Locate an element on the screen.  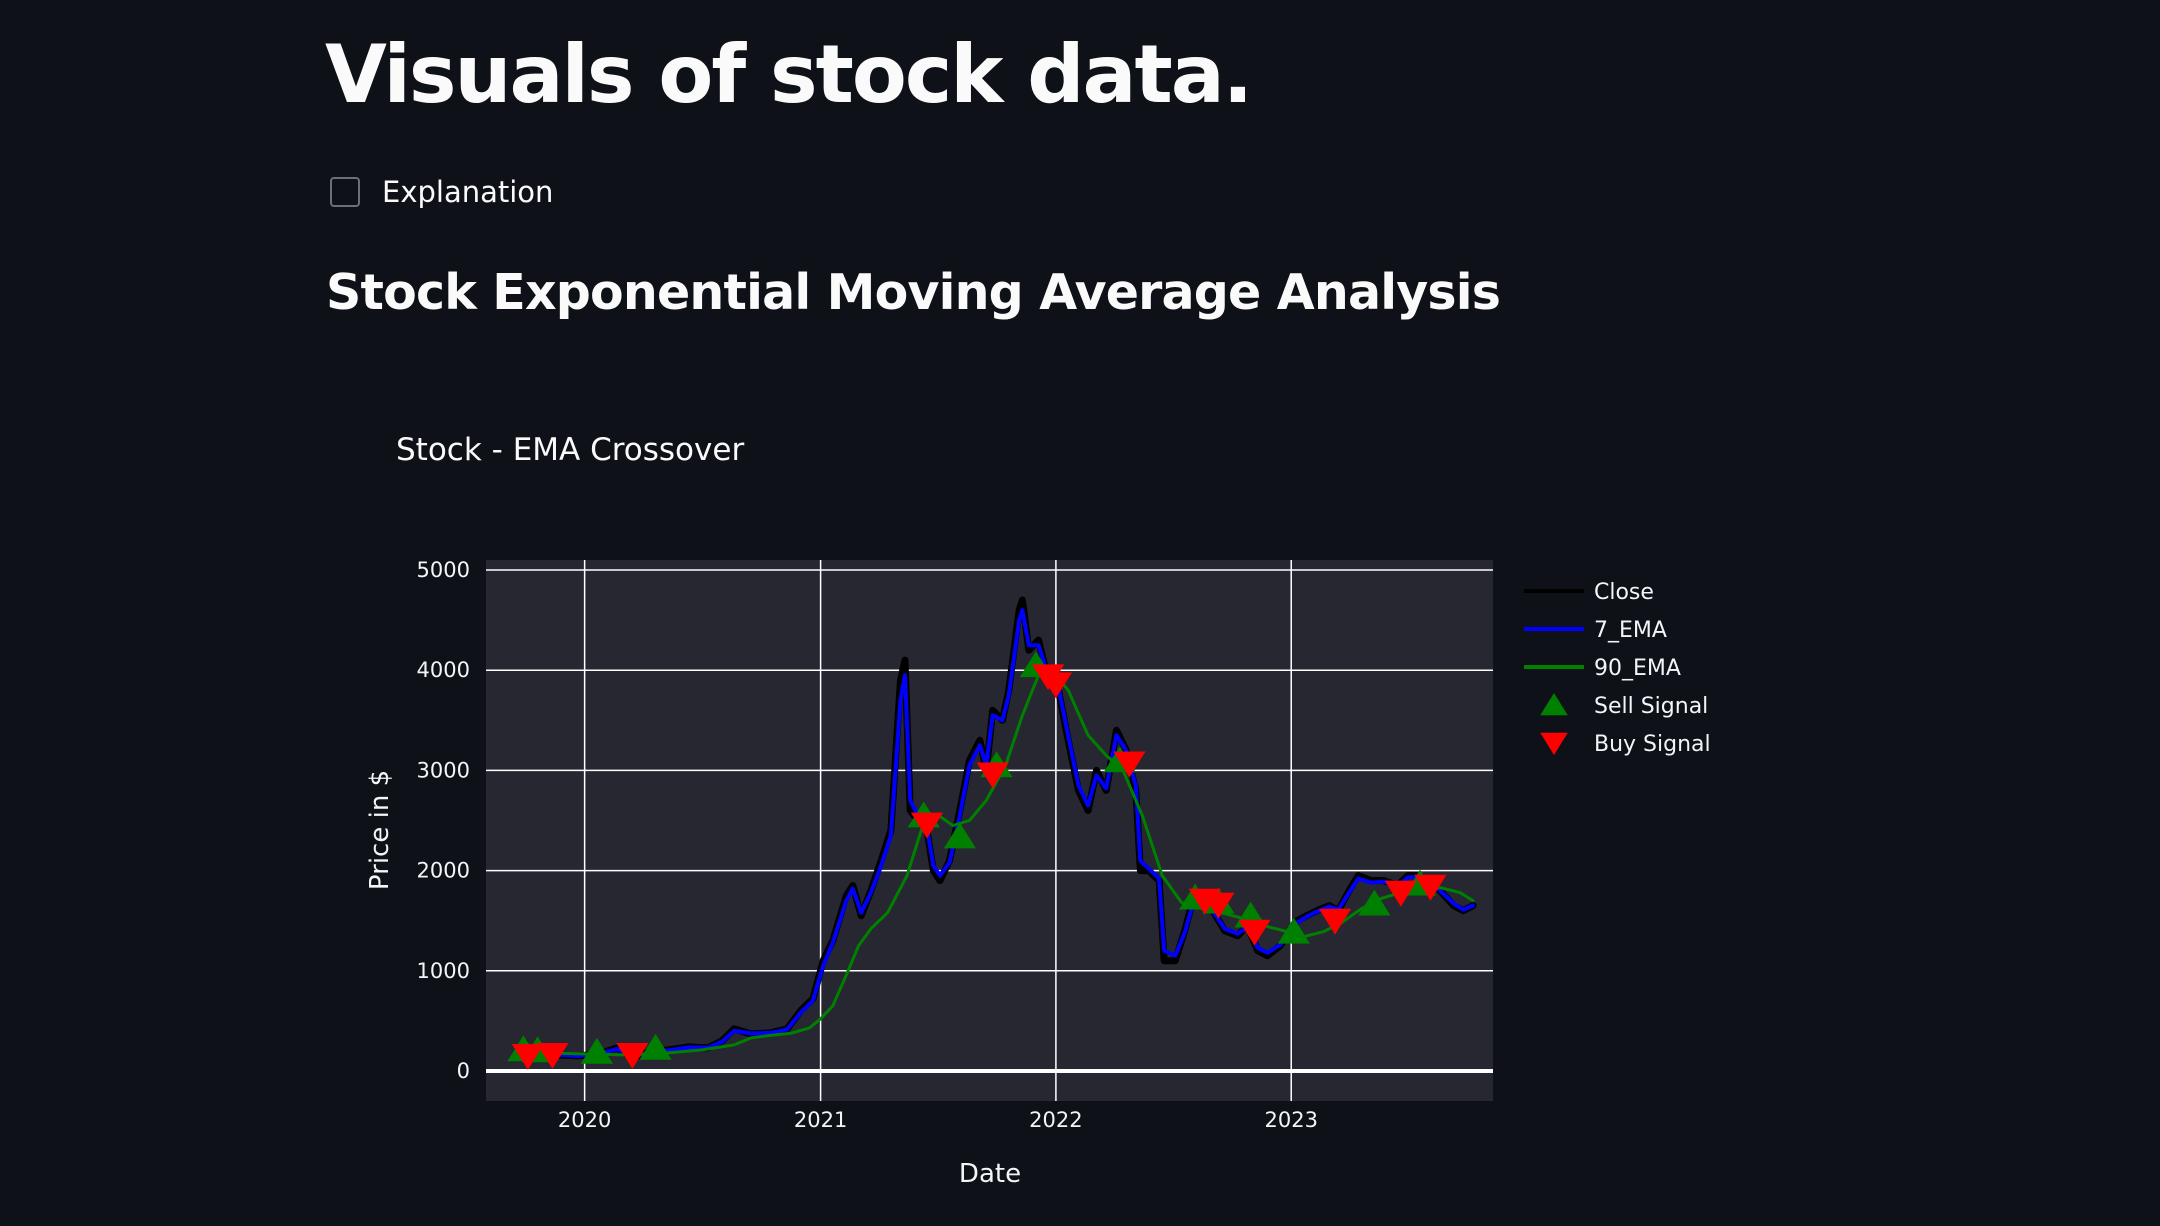
x-tick-label: 2022 is located at coordinates (1055, 1120).